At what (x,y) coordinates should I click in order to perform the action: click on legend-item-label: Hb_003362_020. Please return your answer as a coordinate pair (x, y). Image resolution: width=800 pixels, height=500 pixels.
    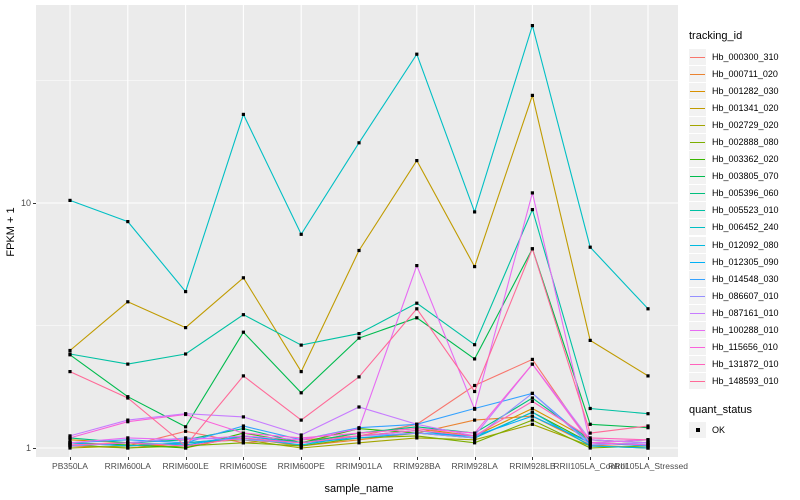
    Looking at the image, I should click on (745, 159).